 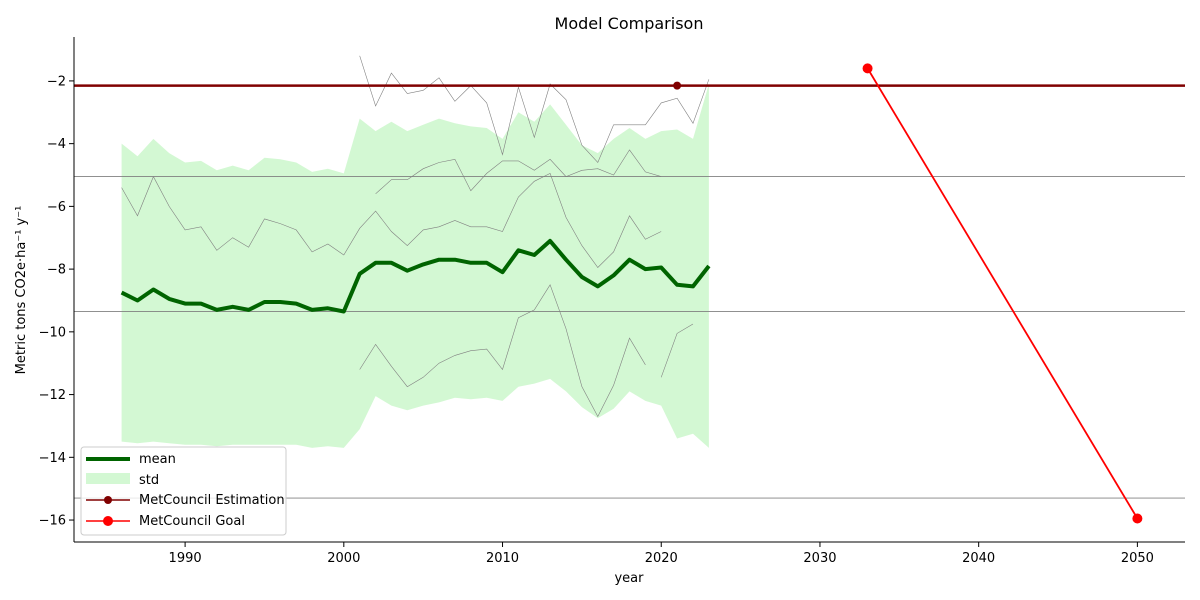 I want to click on x-tick-label-2010: 2010, so click(x=502, y=558).